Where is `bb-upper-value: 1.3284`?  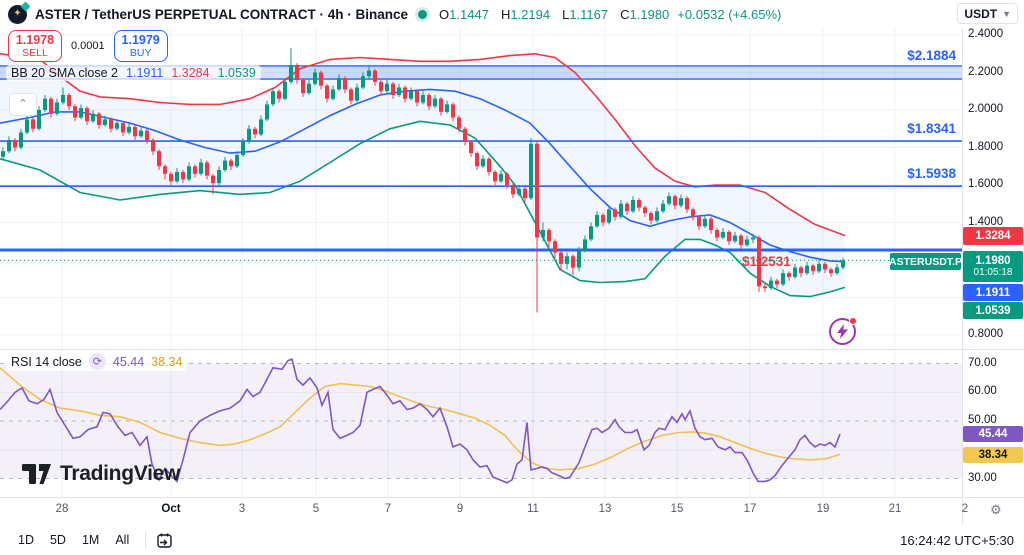
bb-upper-value: 1.3284 is located at coordinates (190, 73).